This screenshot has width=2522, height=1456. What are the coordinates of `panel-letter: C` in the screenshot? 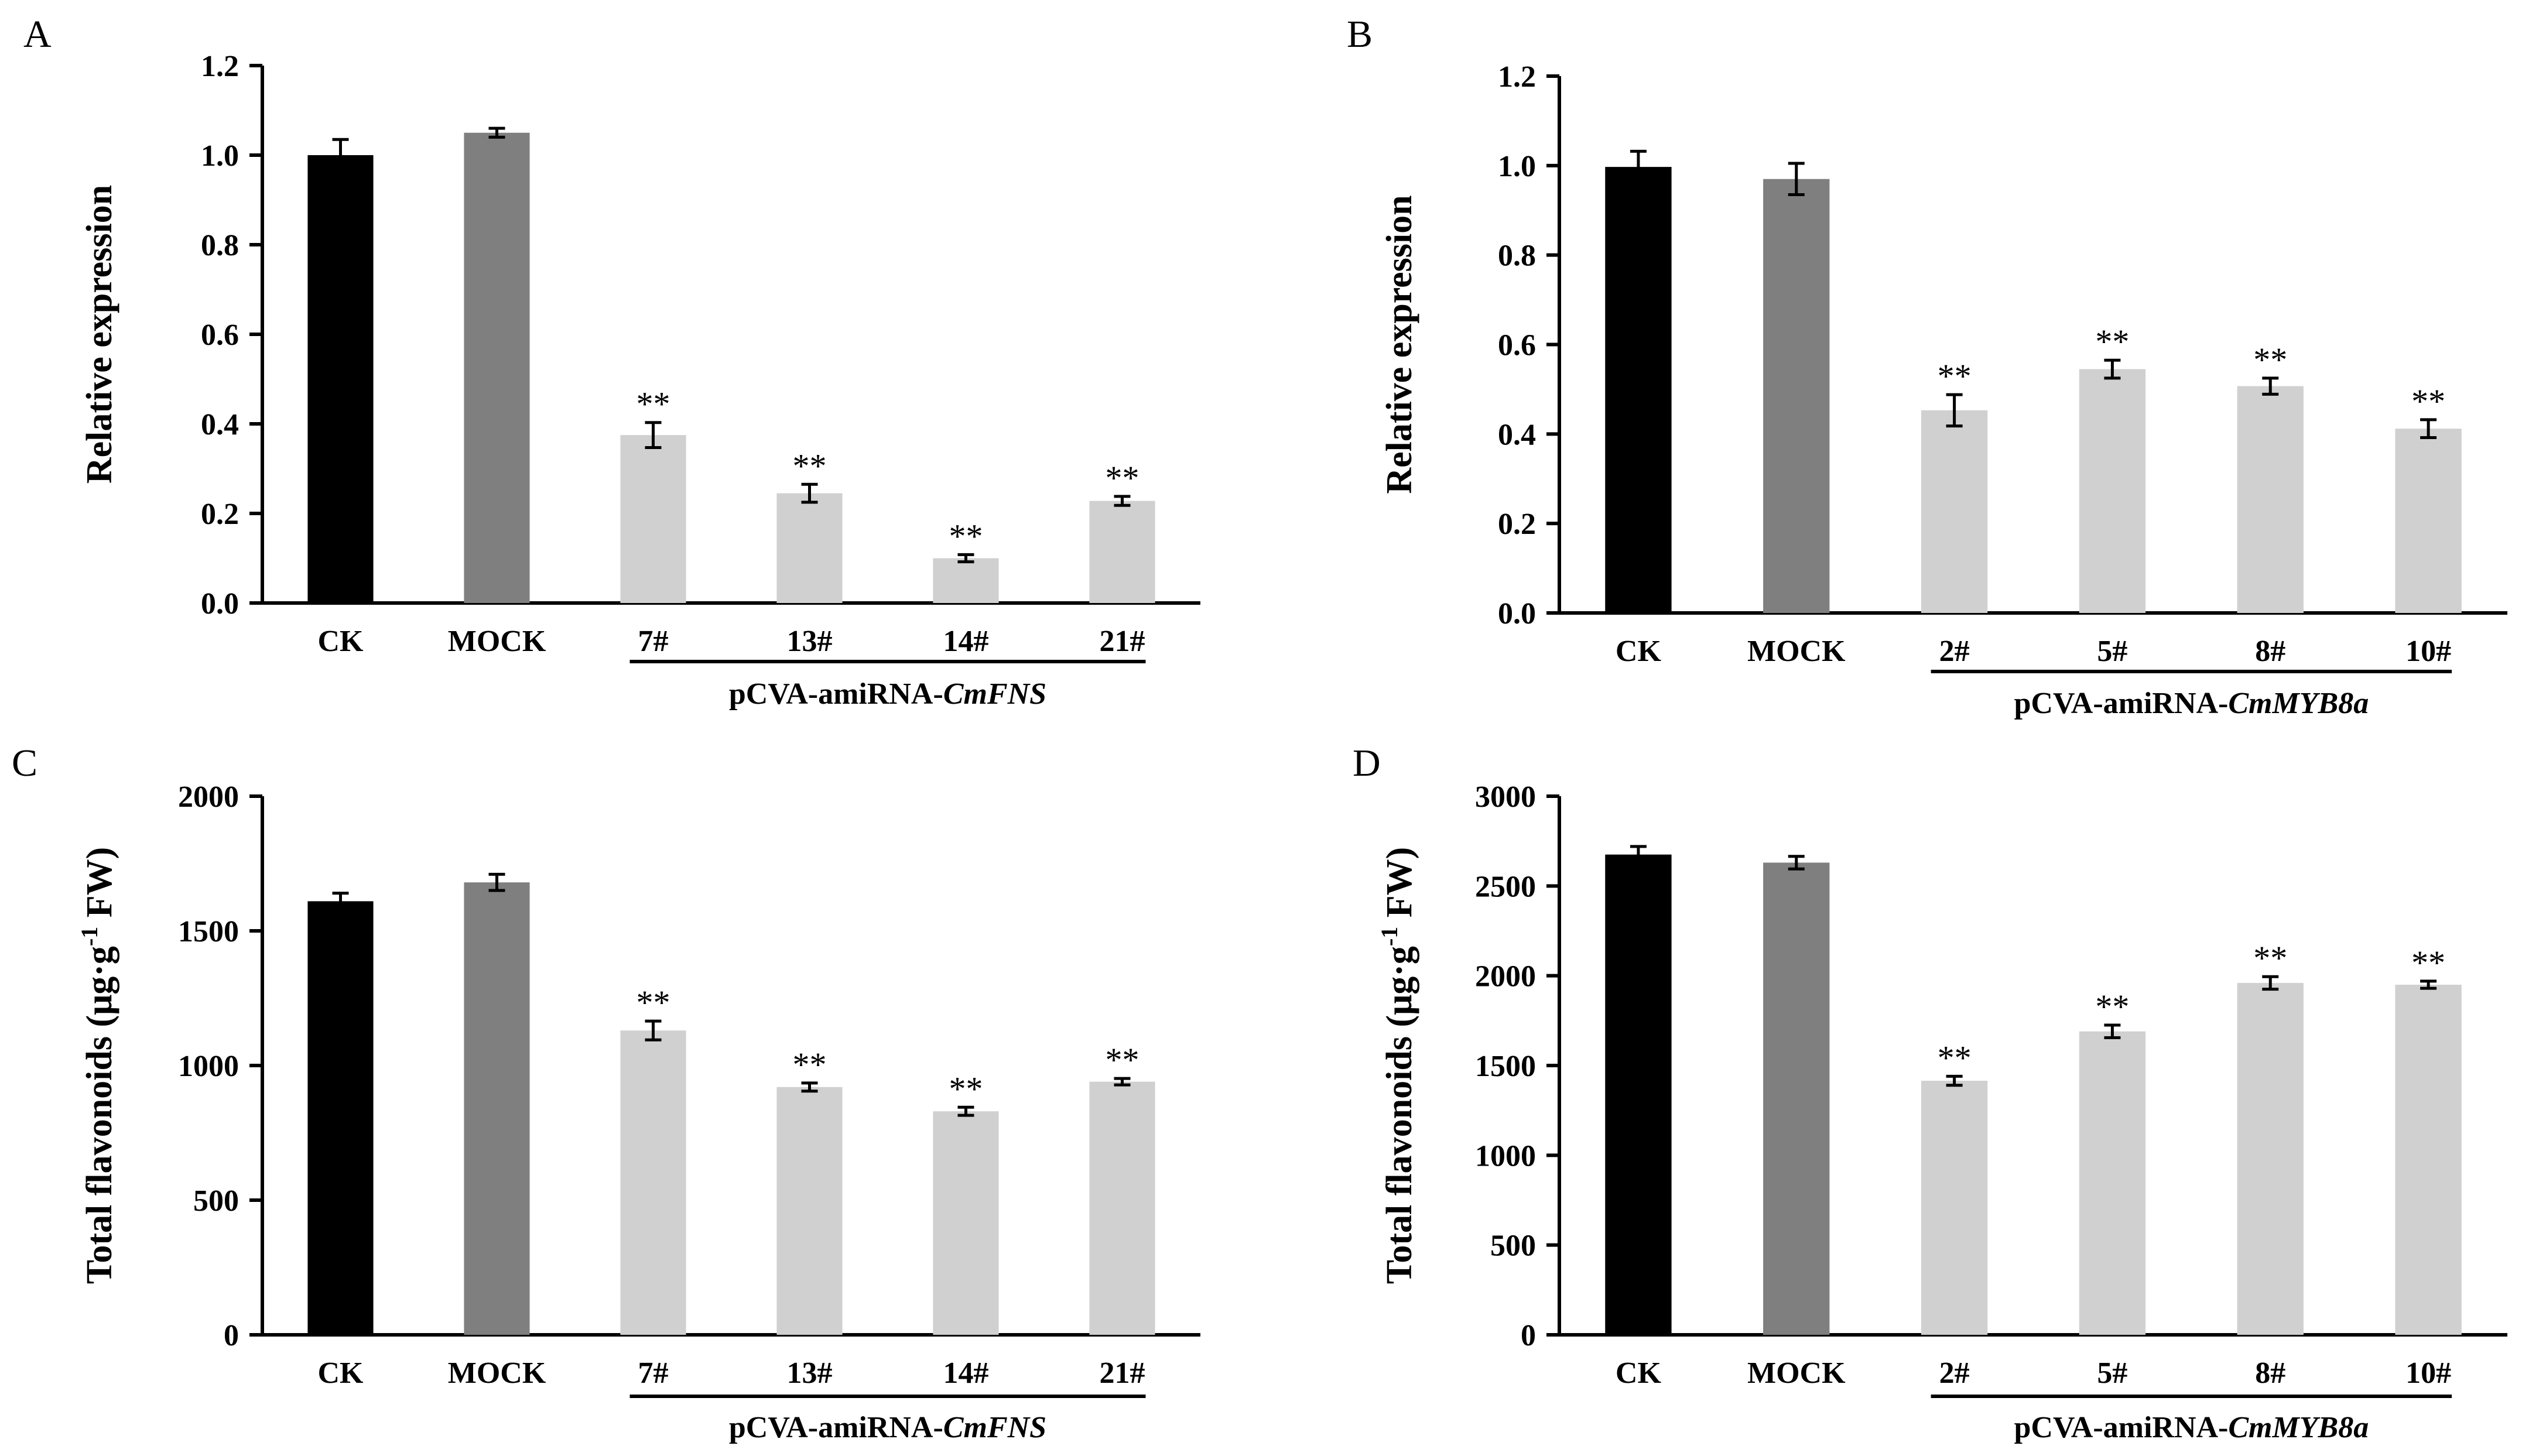 It's located at (24, 763).